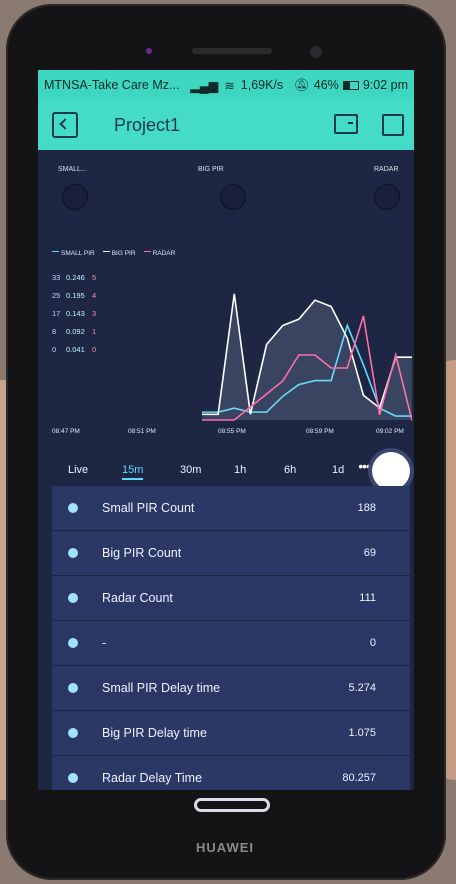 The image size is (456, 884). Describe the element at coordinates (231, 733) in the screenshot. I see `list-item: Big PIR Delay time 1.075` at that location.